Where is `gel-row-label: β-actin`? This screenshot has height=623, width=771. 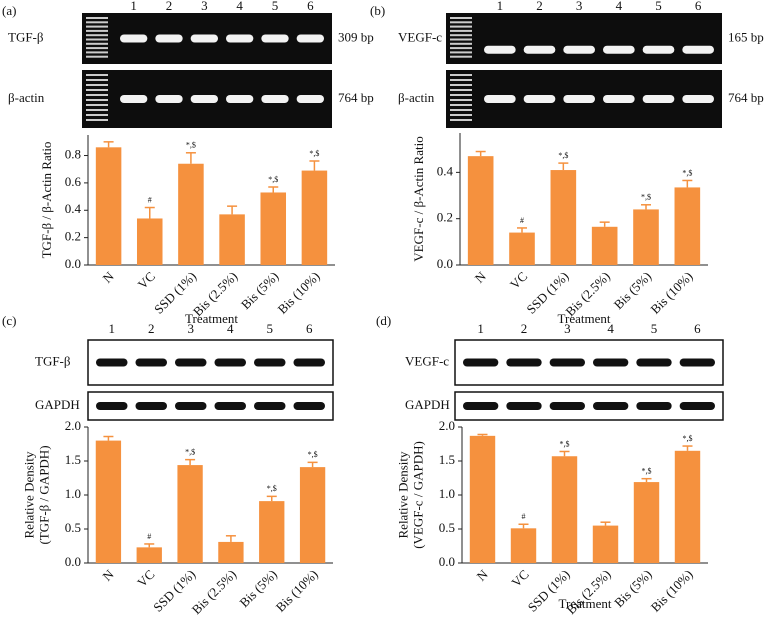
gel-row-label: β-actin is located at coordinates (416, 97).